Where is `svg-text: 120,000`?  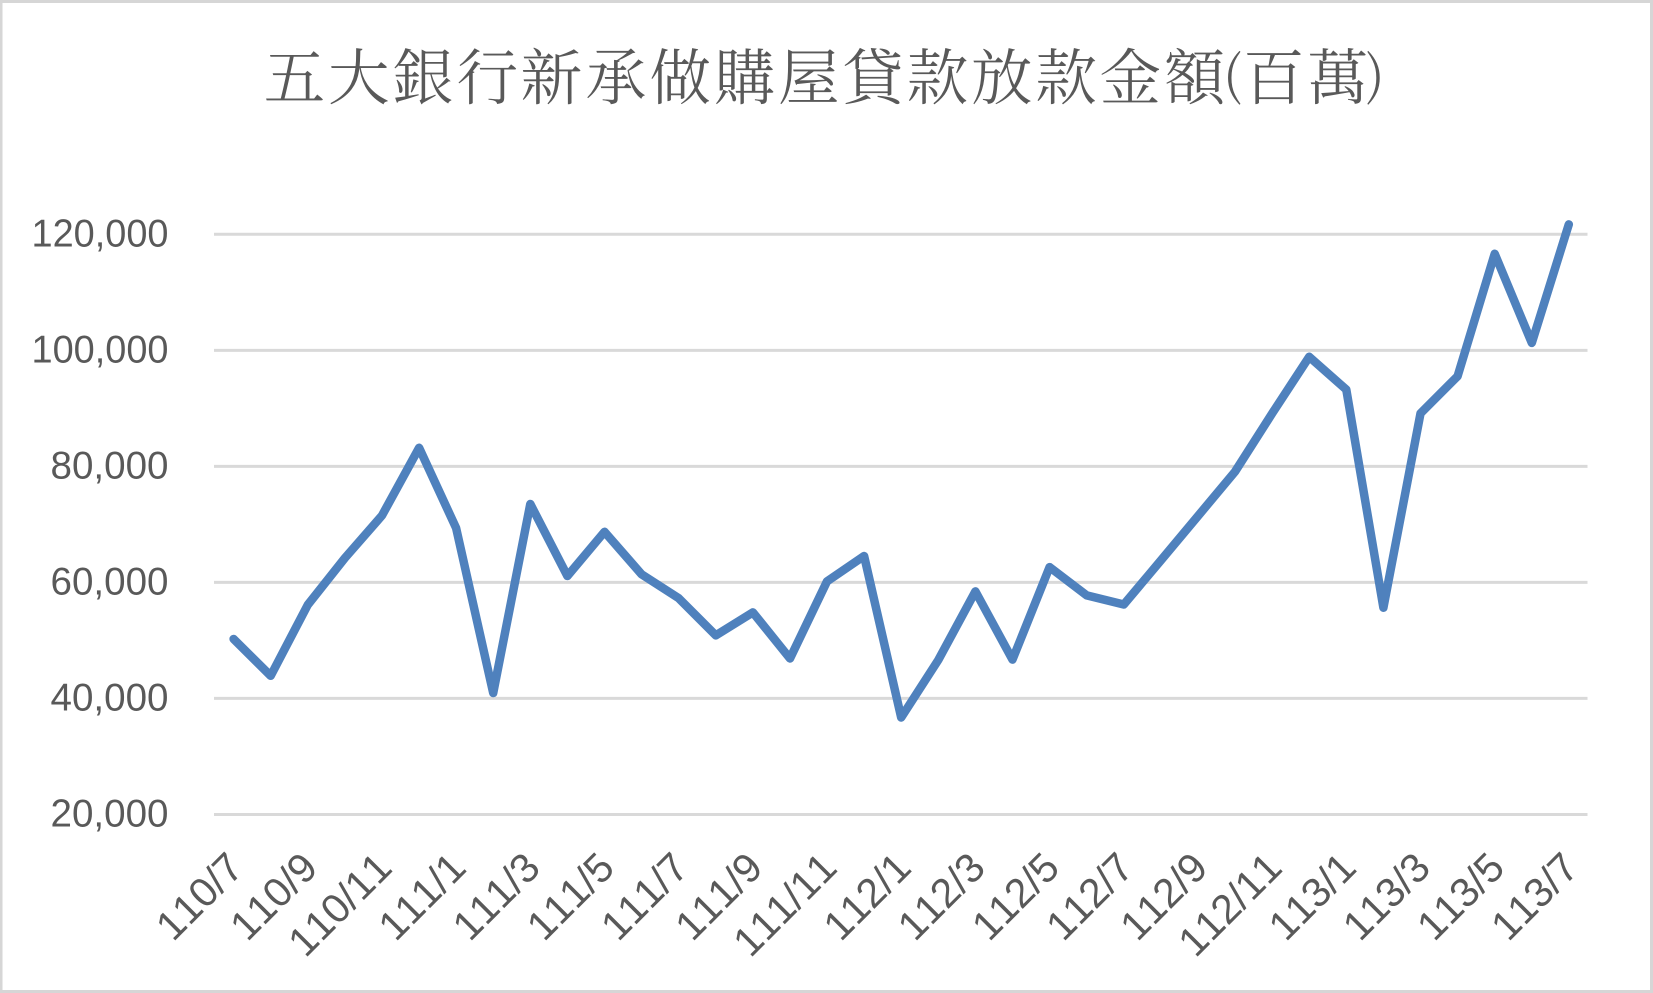
svg-text: 120,000 is located at coordinates (100, 233).